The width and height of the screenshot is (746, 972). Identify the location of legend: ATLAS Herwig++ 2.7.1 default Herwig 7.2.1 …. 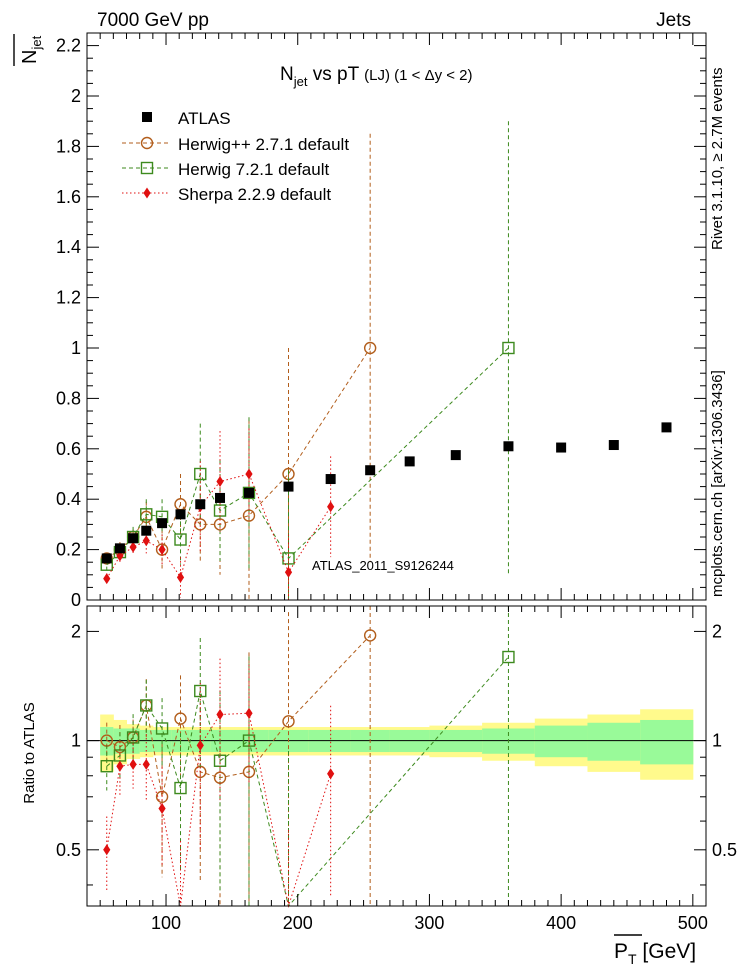
(235, 156).